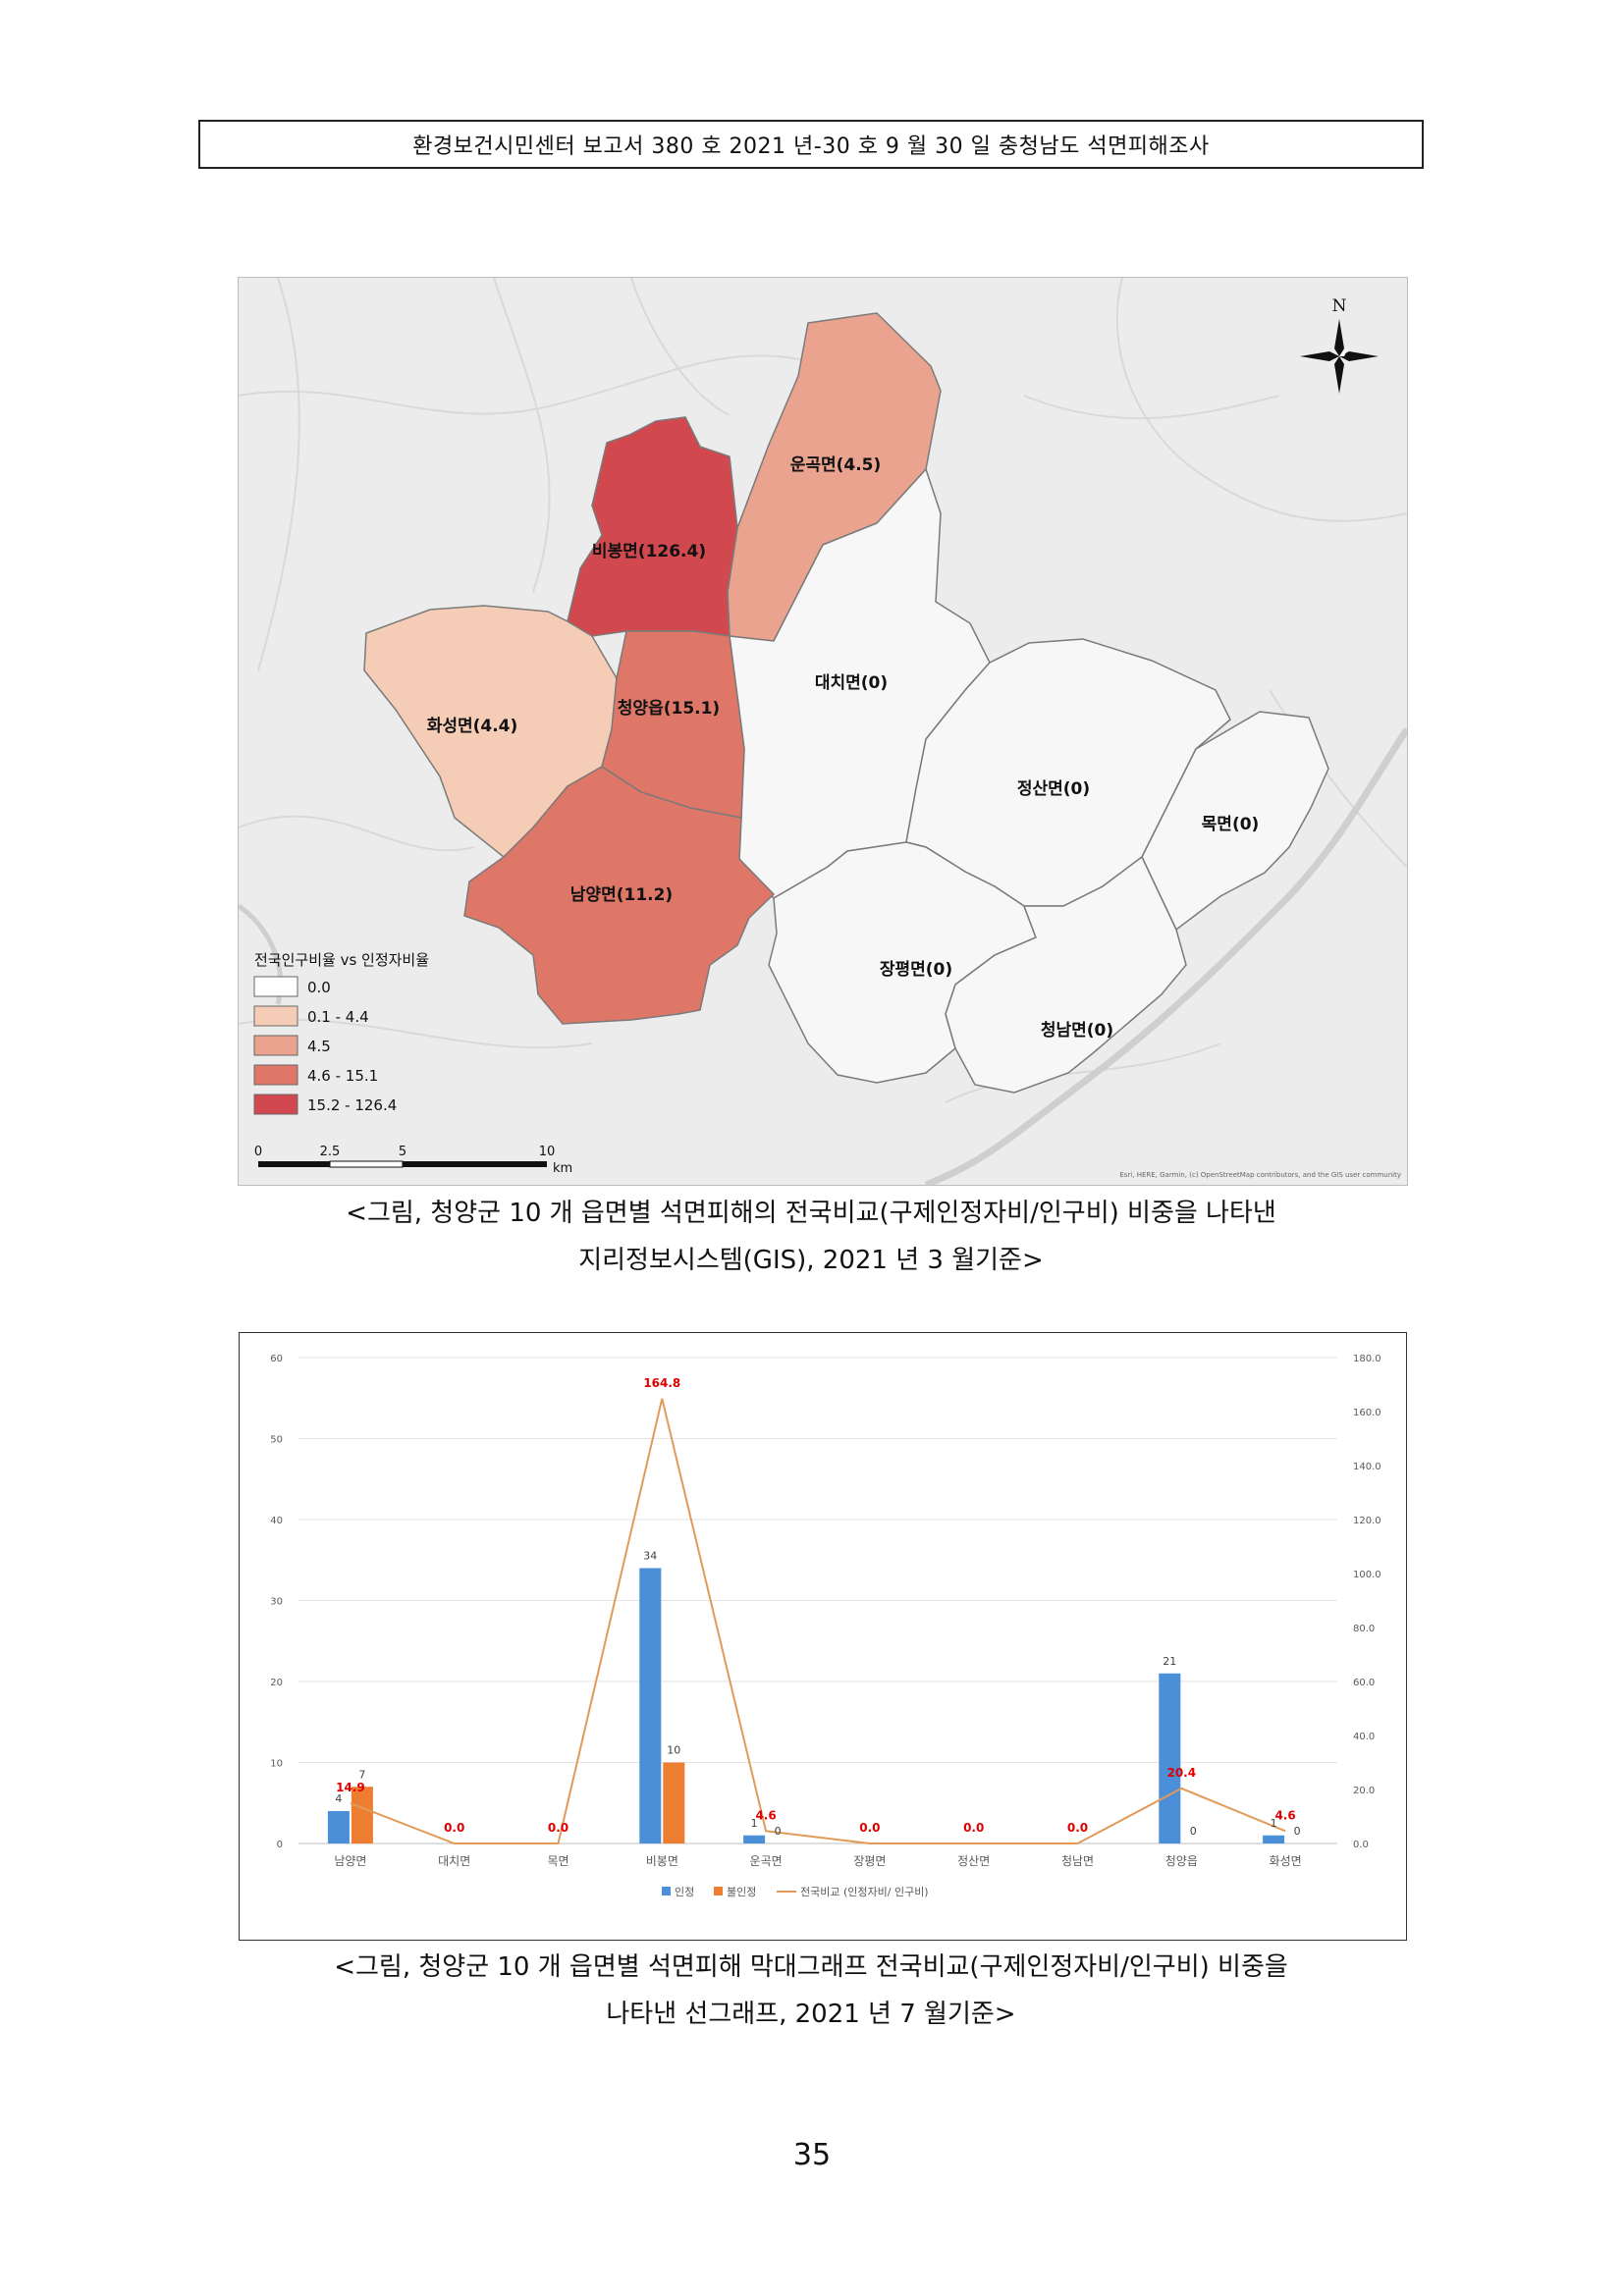 The height and width of the screenshot is (2296, 1624). I want to click on map-region-namyang, so click(619, 895).